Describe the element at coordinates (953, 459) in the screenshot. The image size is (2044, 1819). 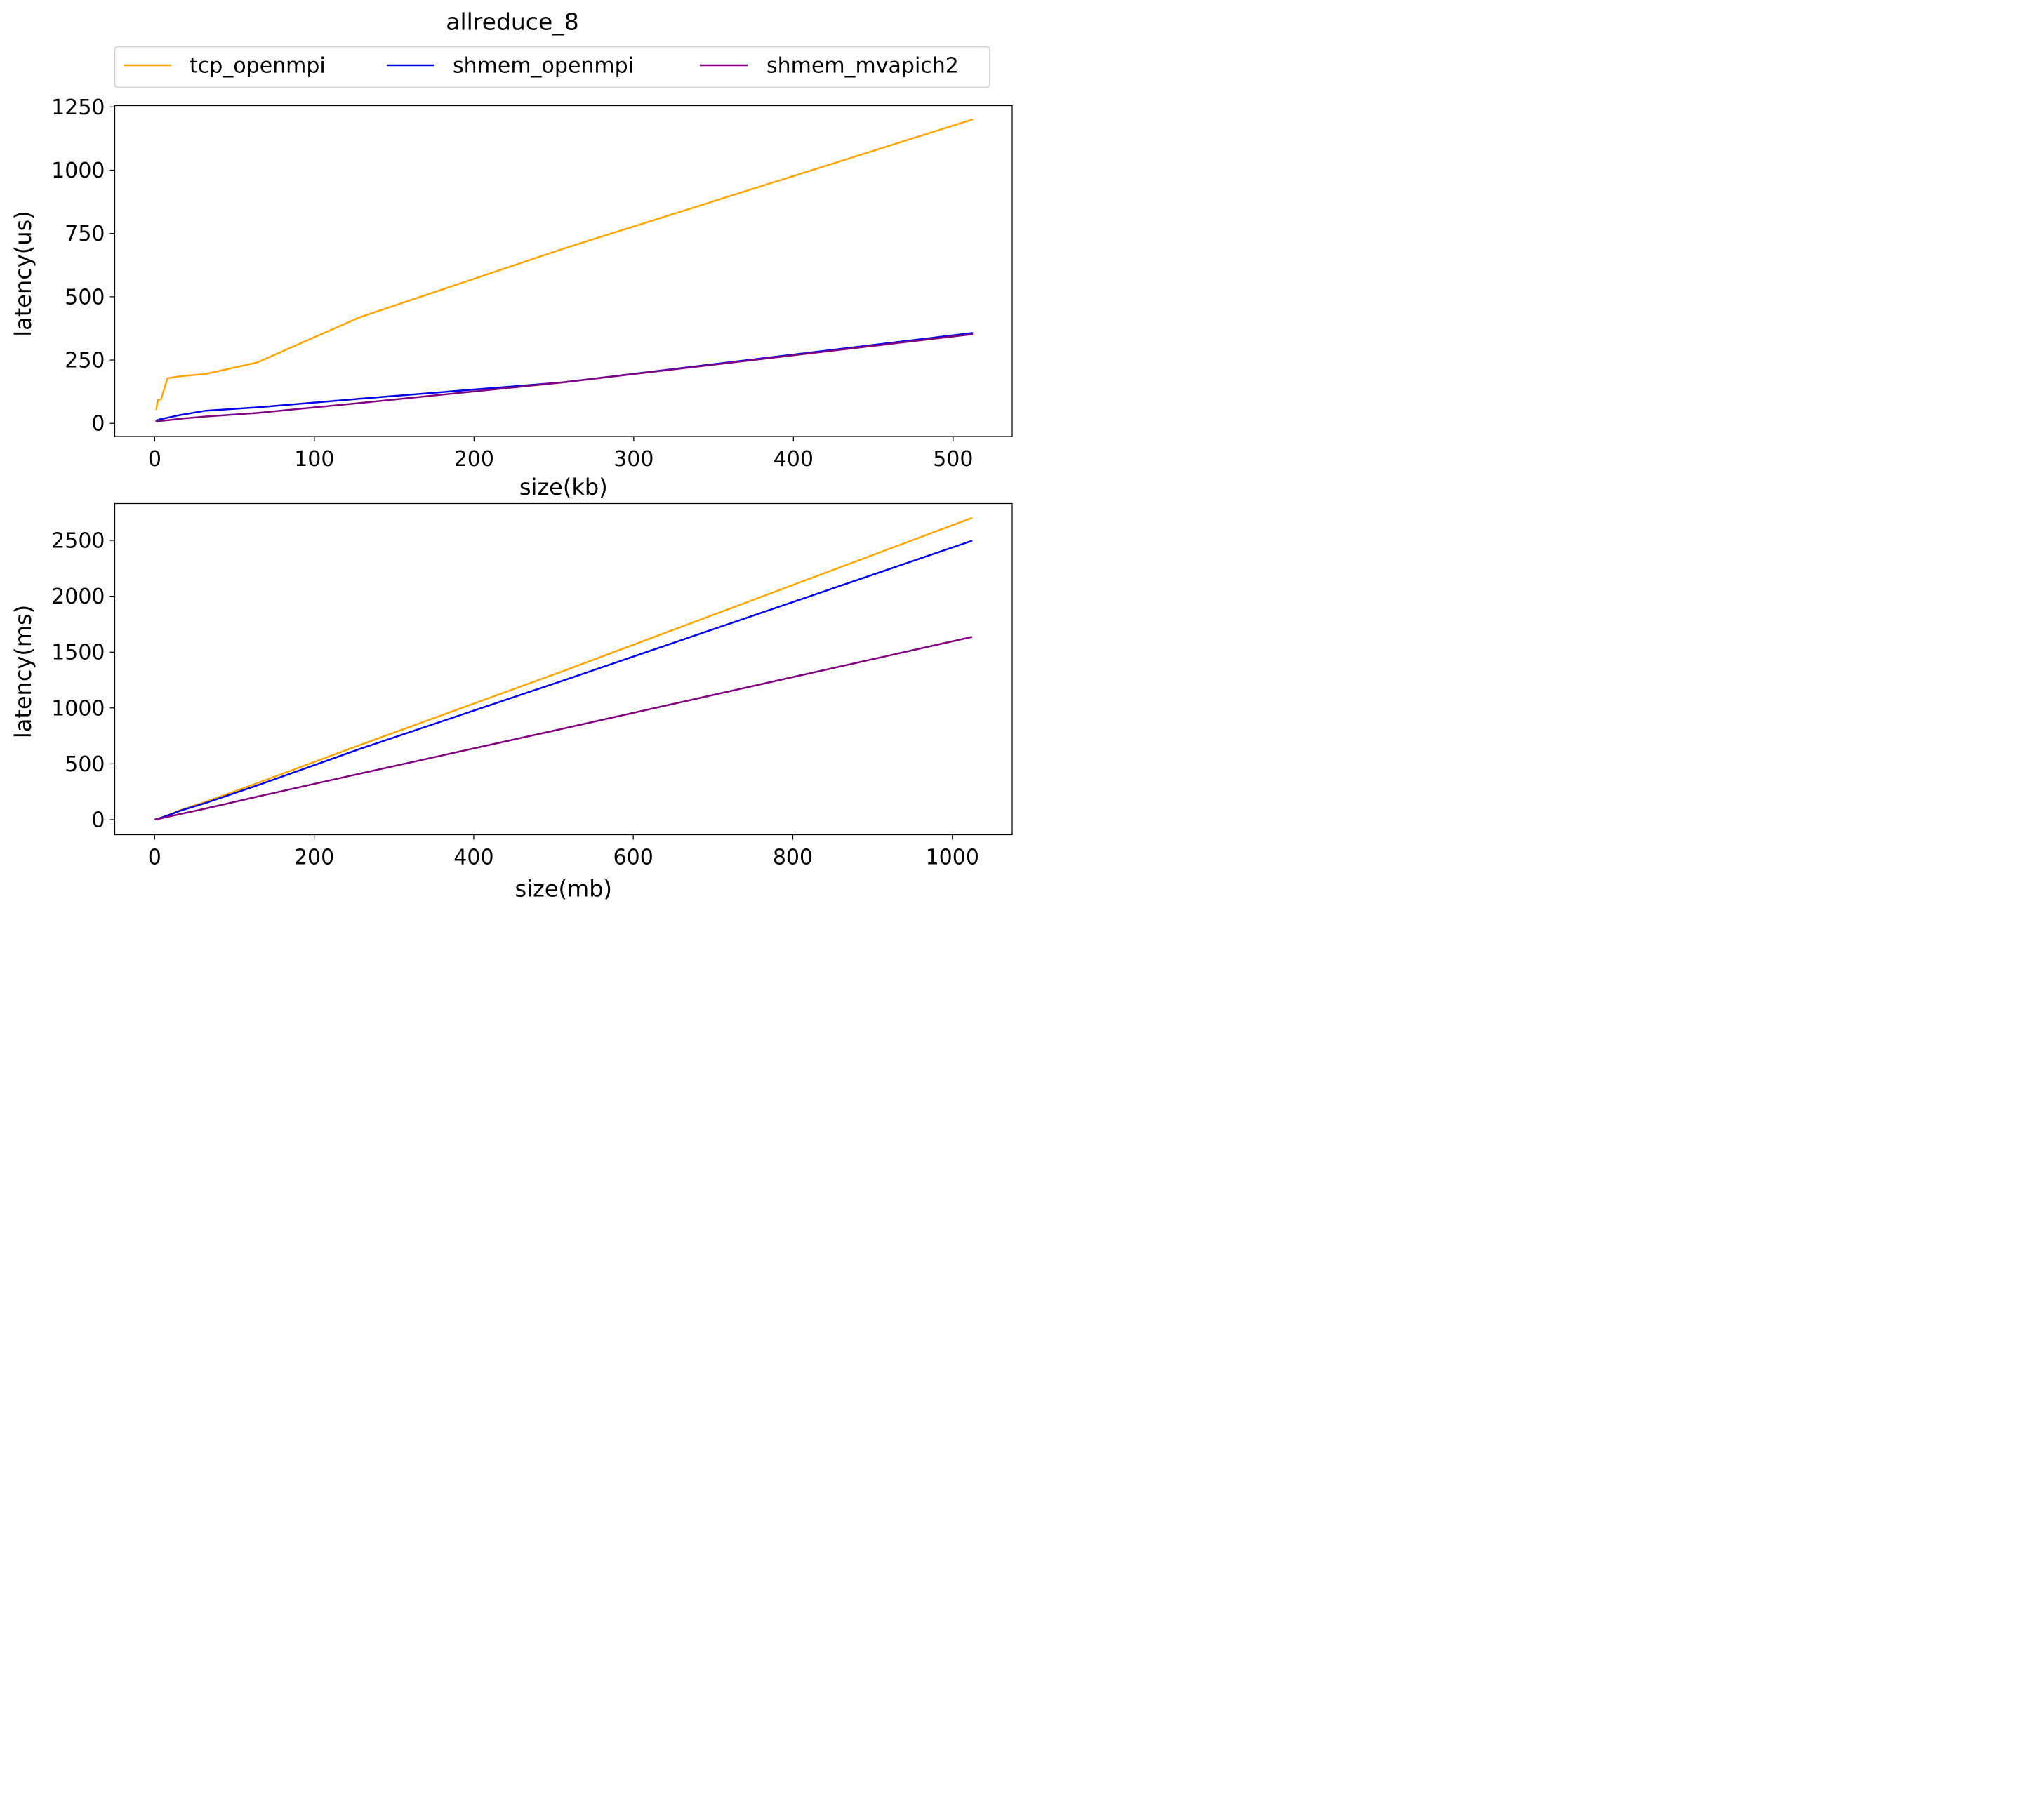
I see `x-tick-label: 500` at that location.